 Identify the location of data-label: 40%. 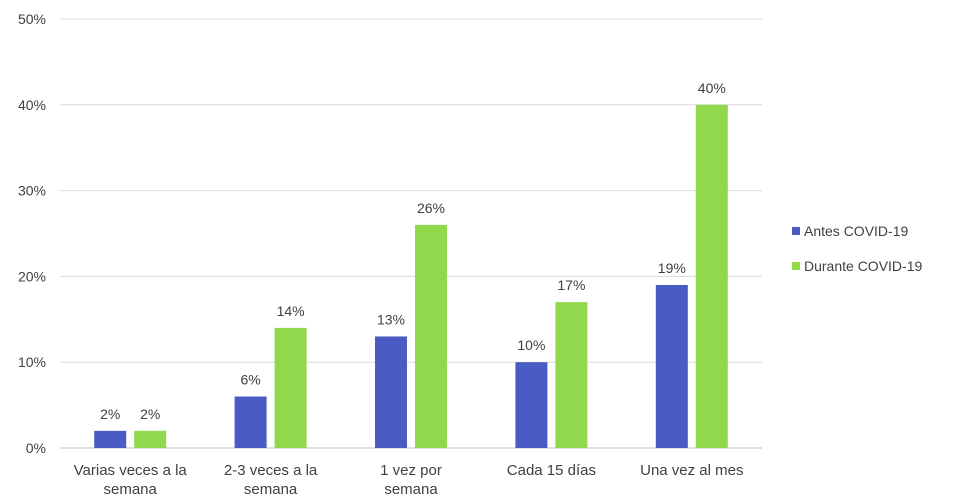
(712, 88).